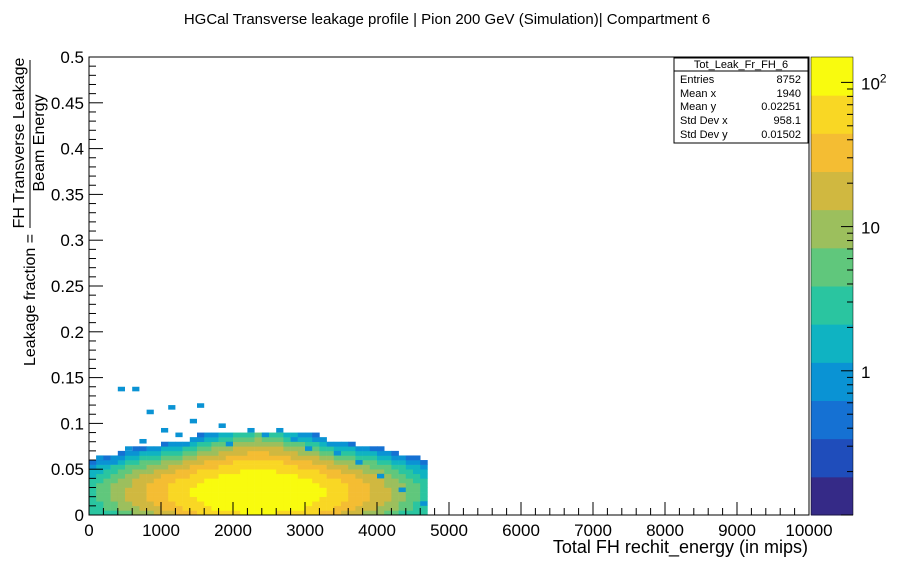 Image resolution: width=898 pixels, height=573 pixels. What do you see at coordinates (789, 80) in the screenshot?
I see `stats-row-value: 8752` at bounding box center [789, 80].